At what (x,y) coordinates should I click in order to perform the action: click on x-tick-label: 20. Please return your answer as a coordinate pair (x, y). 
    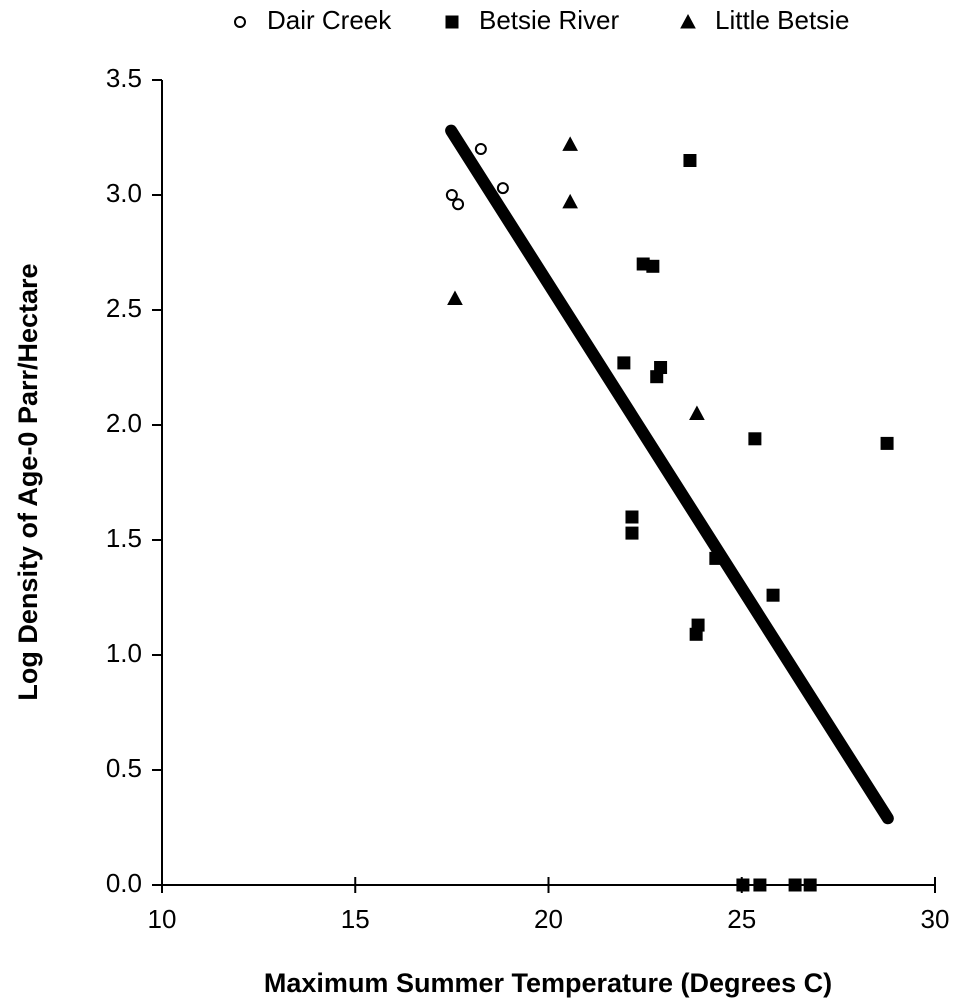
    Looking at the image, I should click on (548, 919).